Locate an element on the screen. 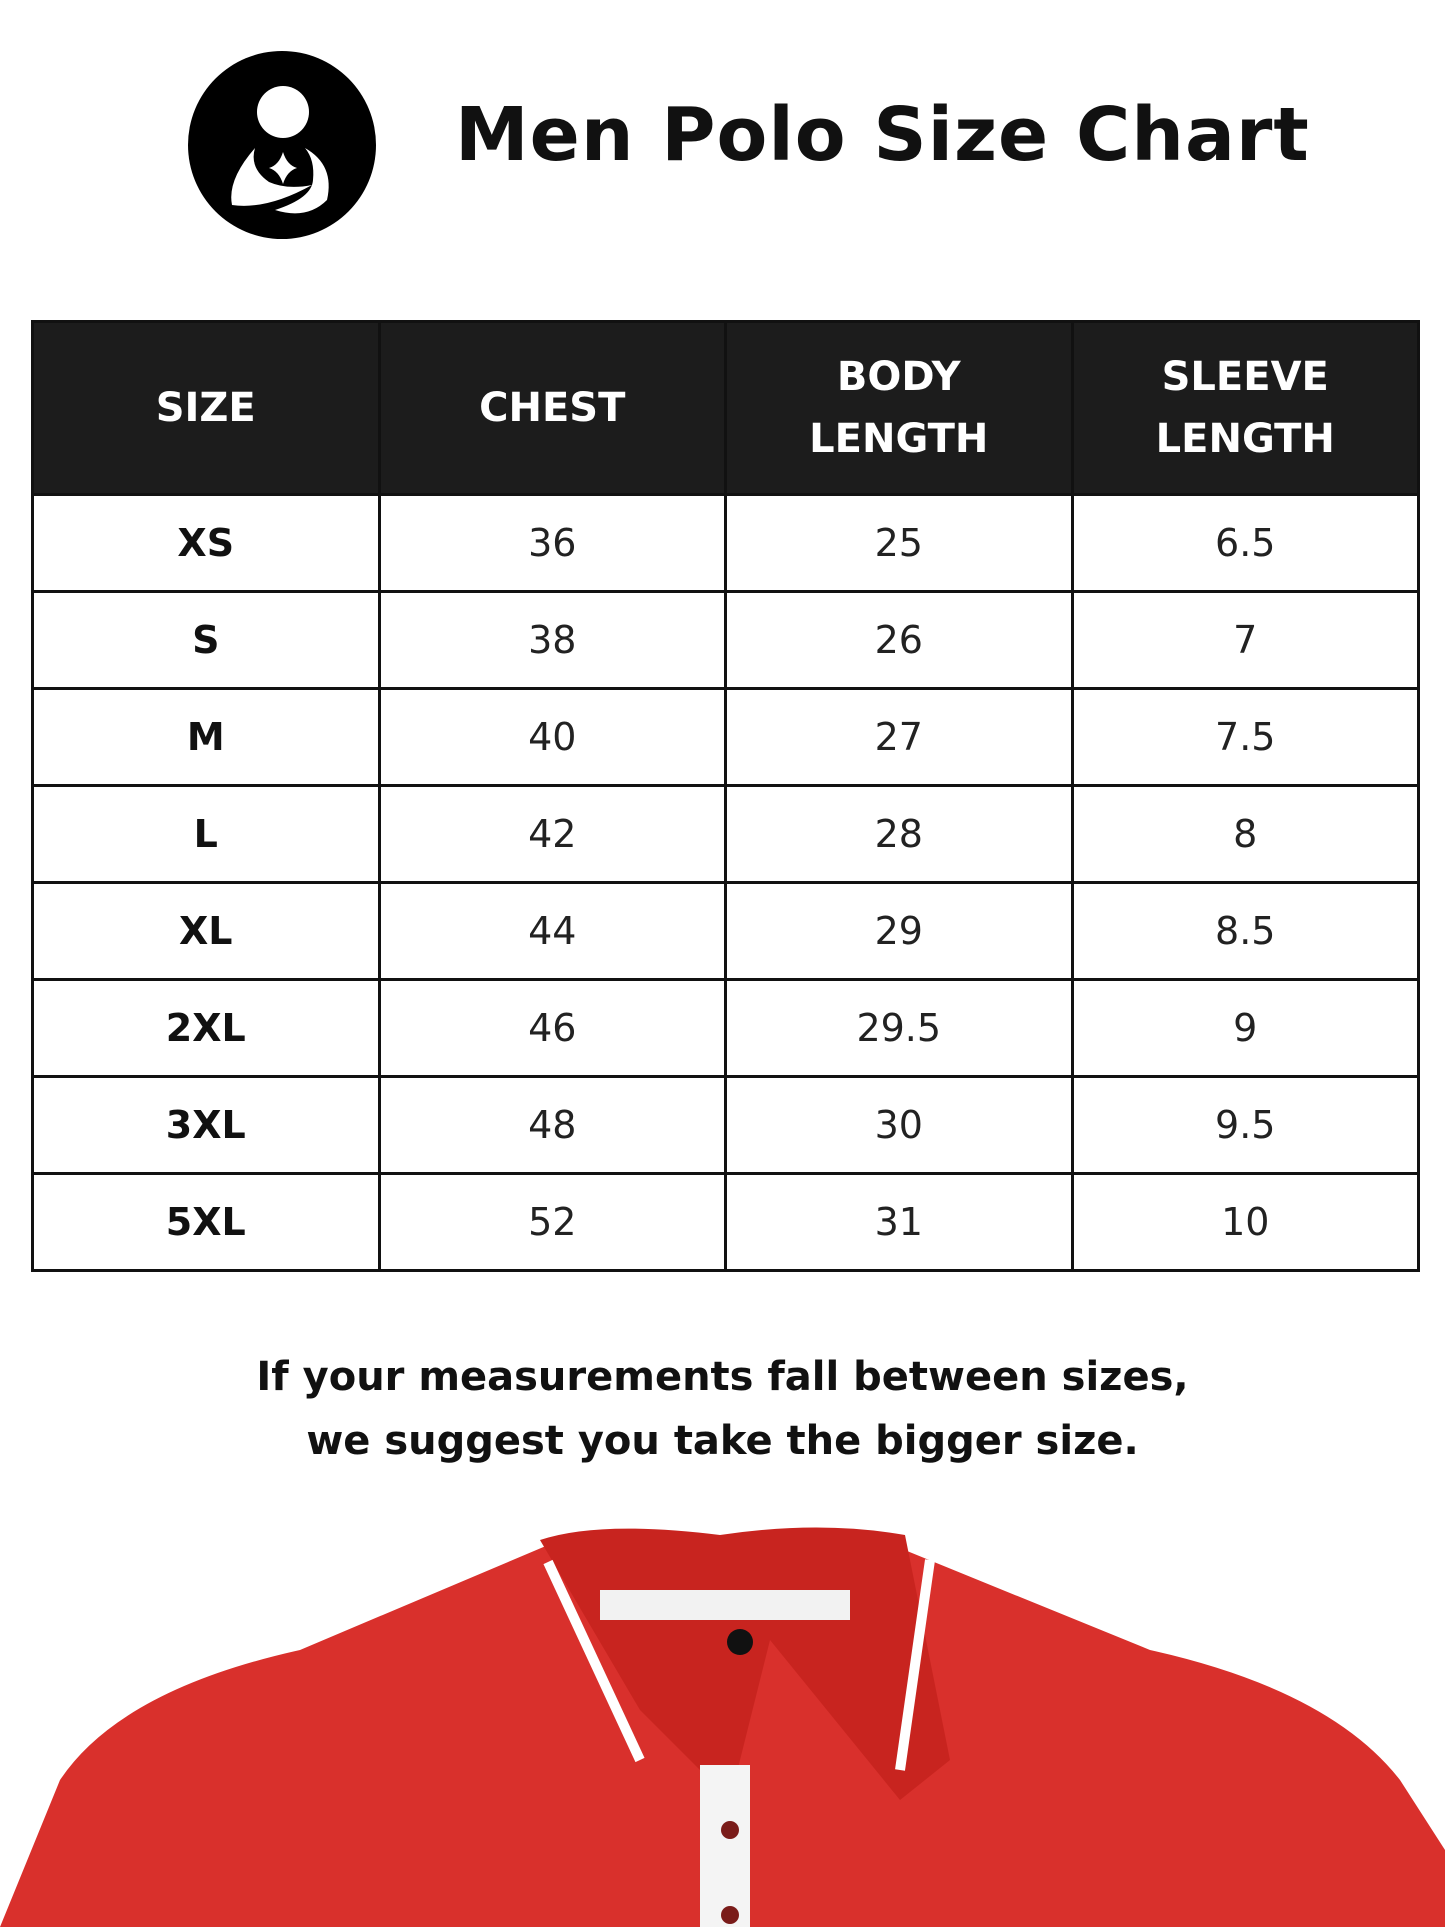  measurement-cell: 29 is located at coordinates (899, 931).